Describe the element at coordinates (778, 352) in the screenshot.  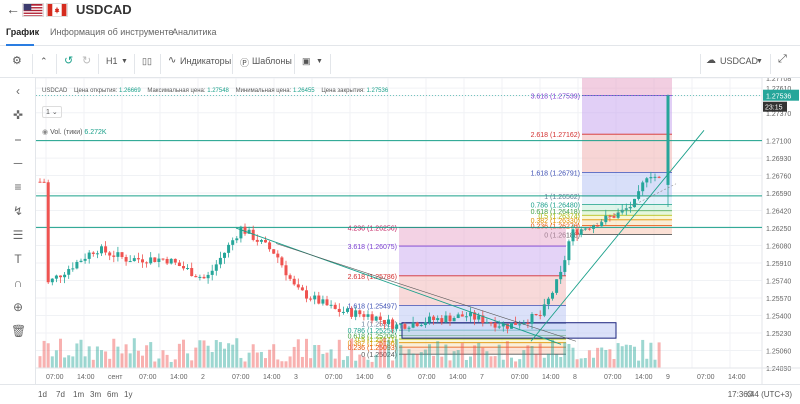
I see `price-scale-label: 1.25060` at that location.